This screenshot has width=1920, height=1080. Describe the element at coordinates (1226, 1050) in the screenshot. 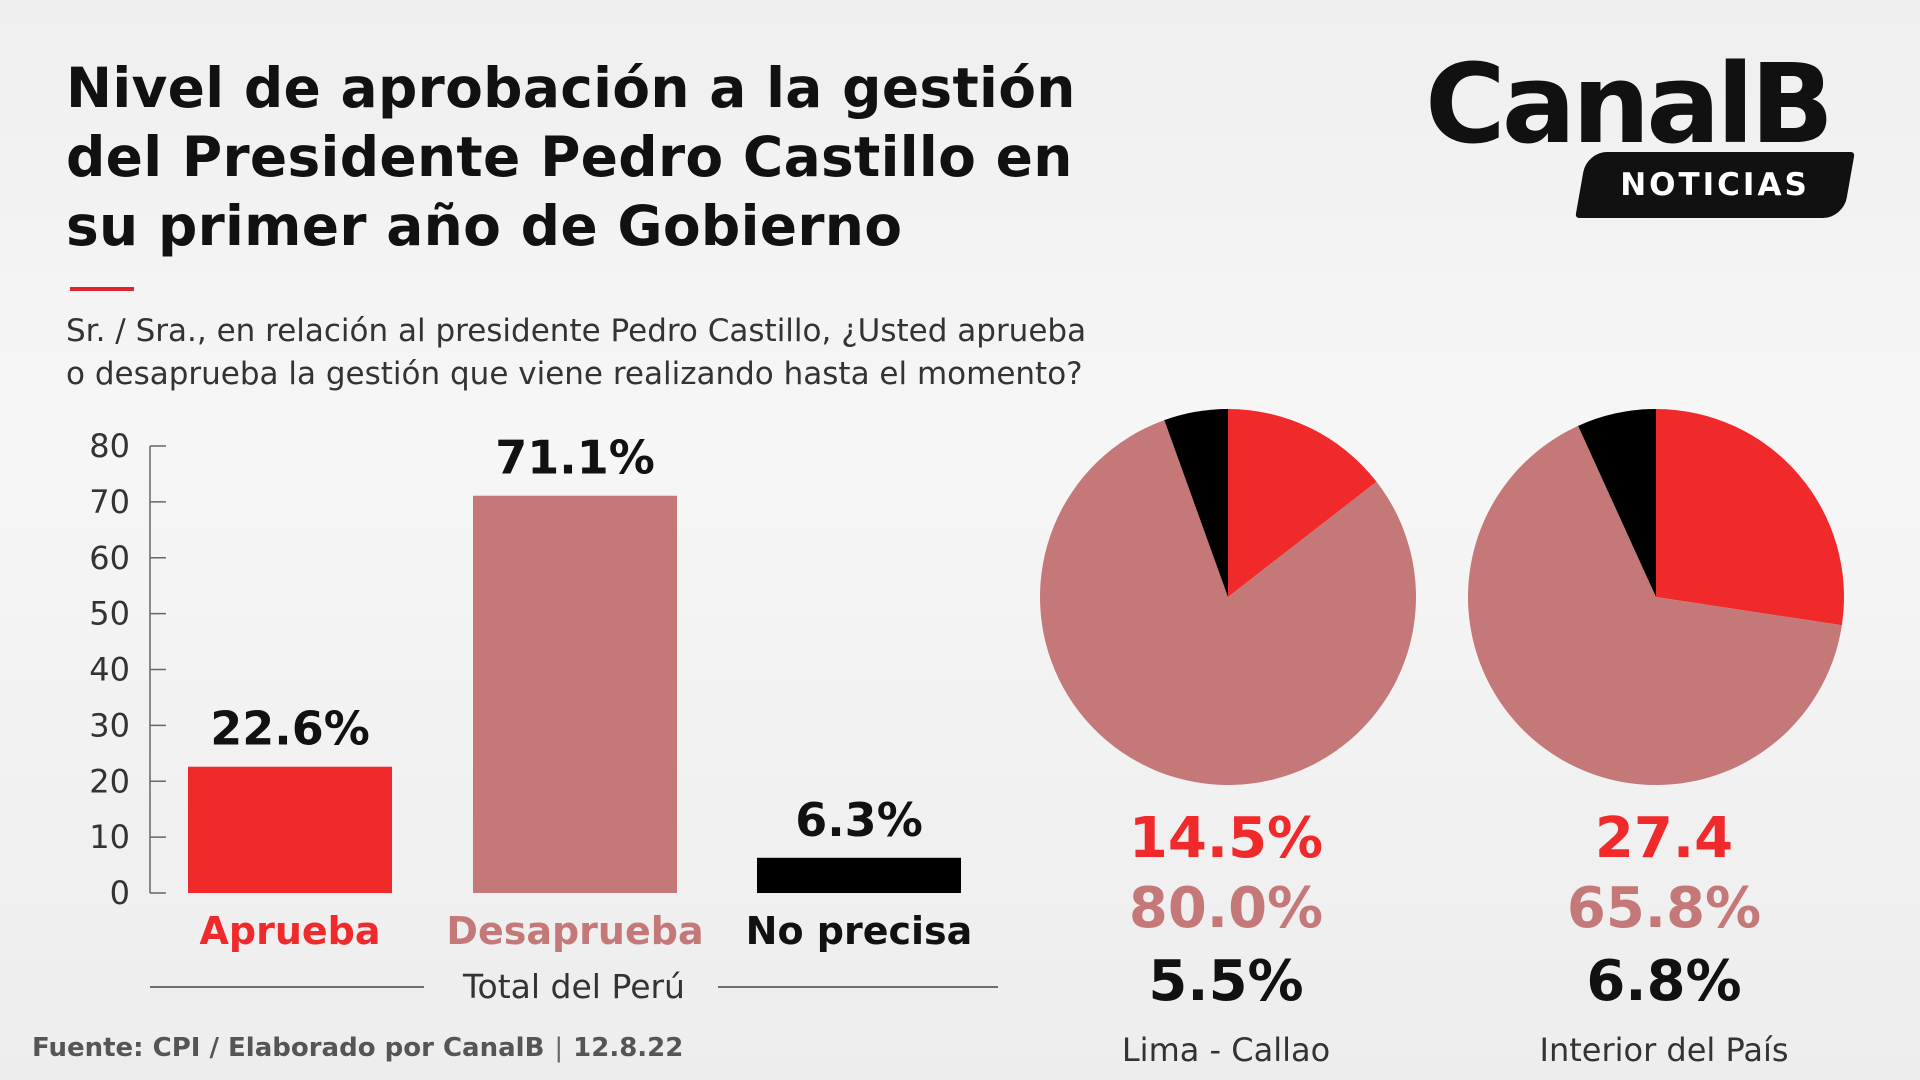

I see `pie-region-label: Lima - Callao` at that location.